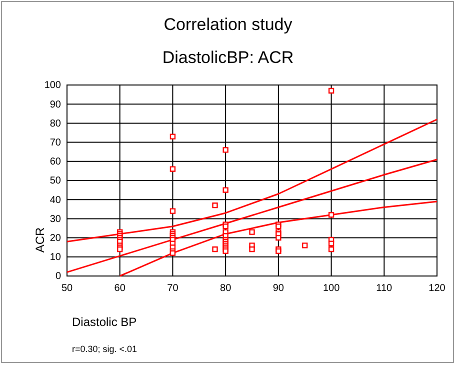  I want to click on y-tick-label: 80, so click(56, 124).